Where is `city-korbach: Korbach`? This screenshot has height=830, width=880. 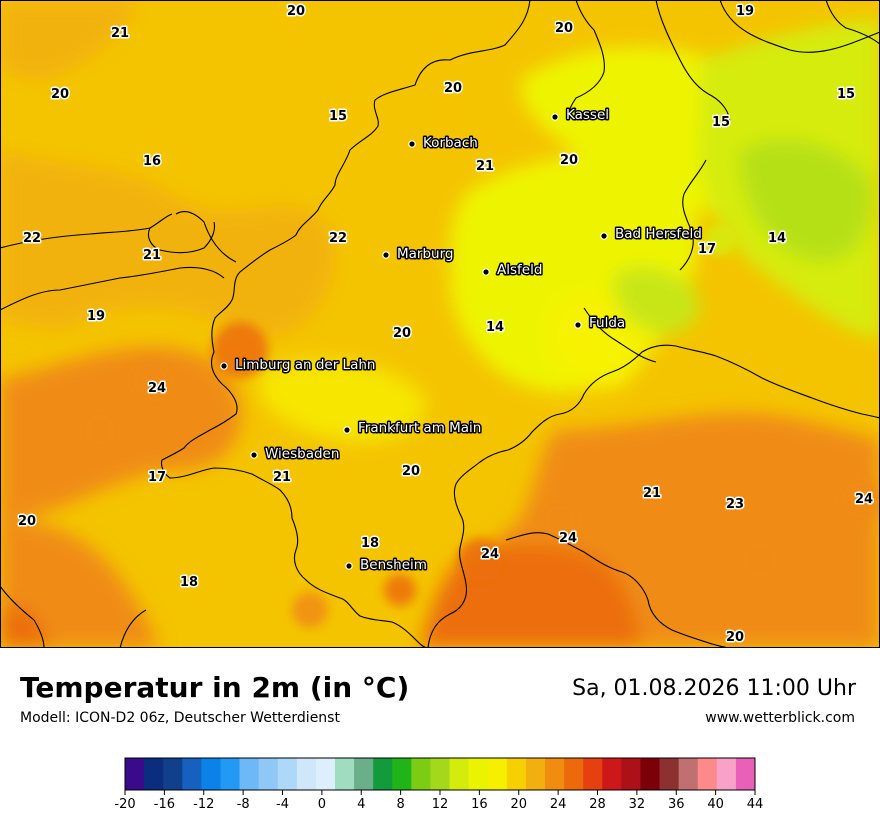 city-korbach: Korbach is located at coordinates (443, 143).